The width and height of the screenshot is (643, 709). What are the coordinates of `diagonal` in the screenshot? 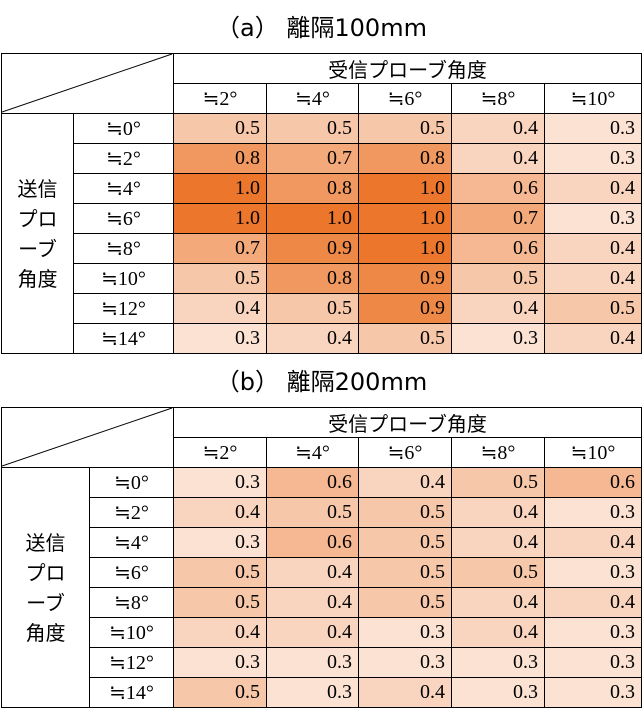 It's located at (87, 437).